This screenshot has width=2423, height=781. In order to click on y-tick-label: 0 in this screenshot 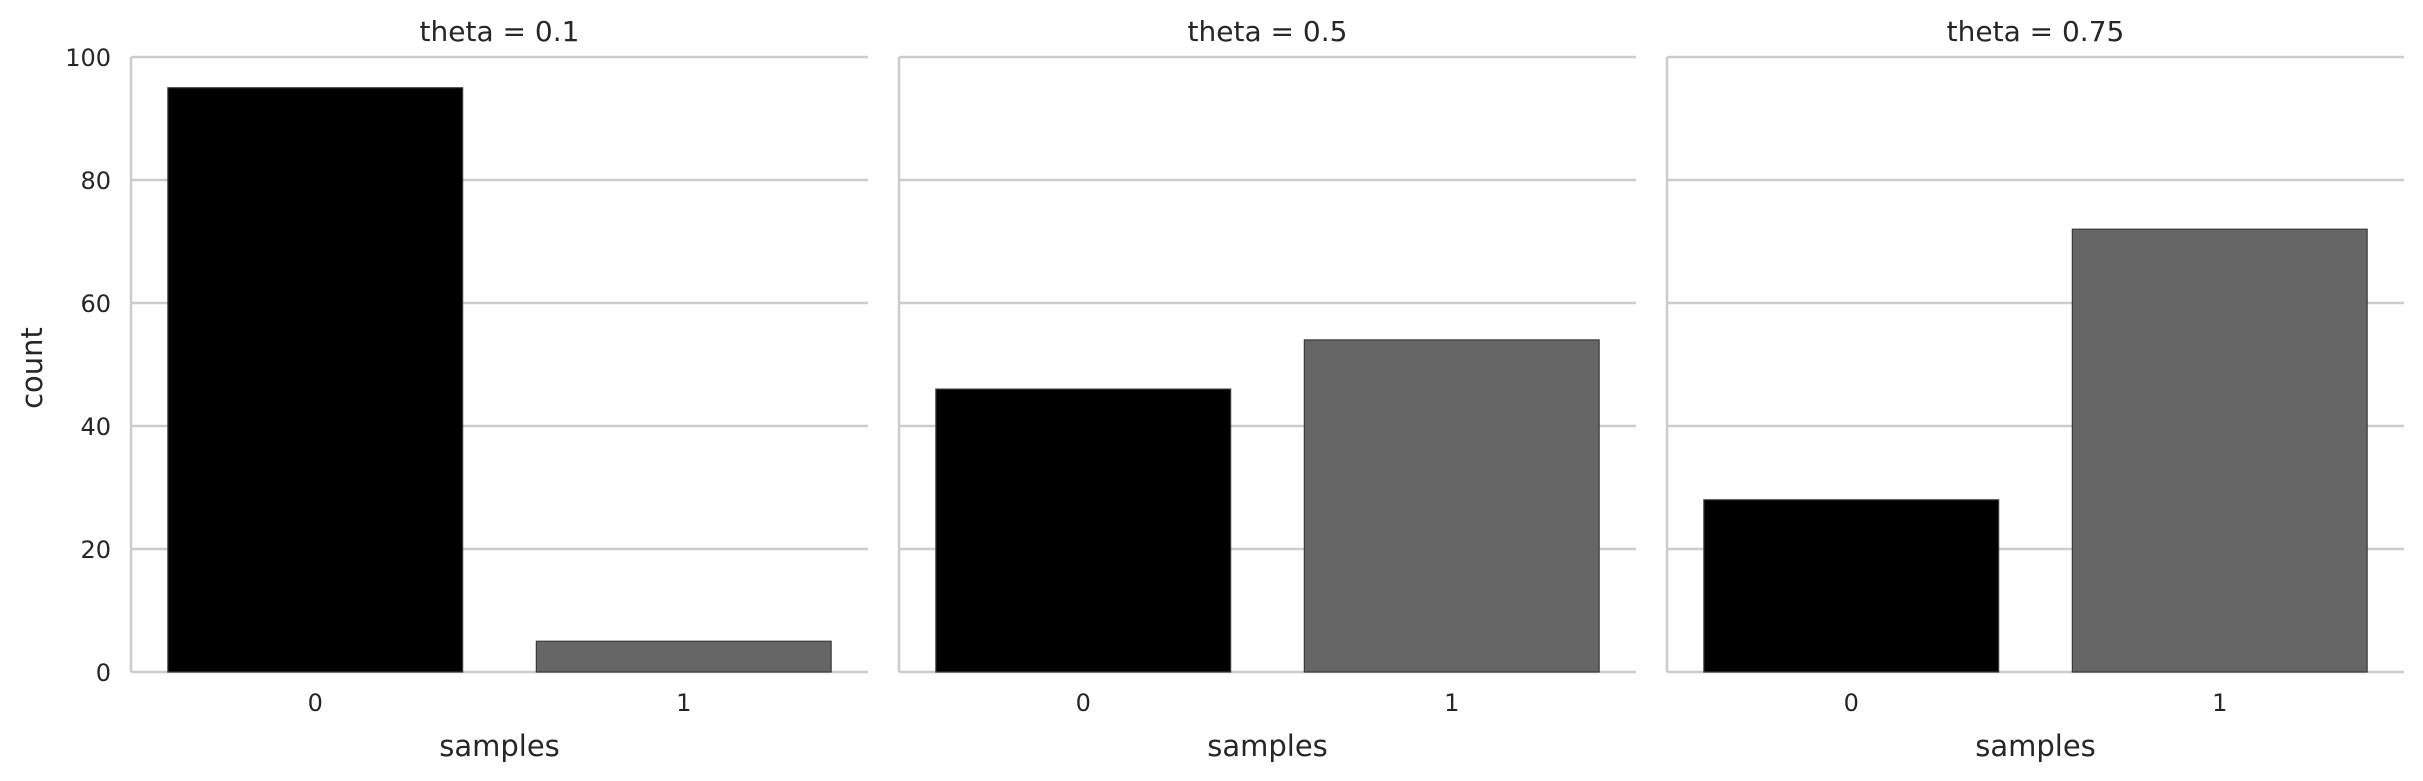, I will do `click(103, 673)`.